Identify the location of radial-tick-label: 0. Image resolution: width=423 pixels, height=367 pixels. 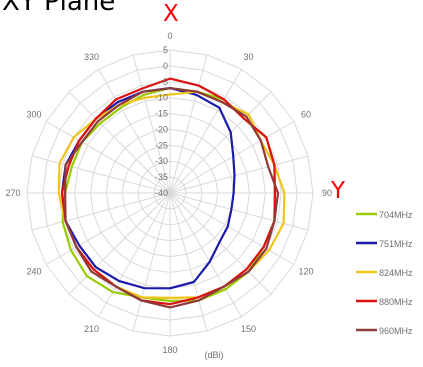
(165, 66).